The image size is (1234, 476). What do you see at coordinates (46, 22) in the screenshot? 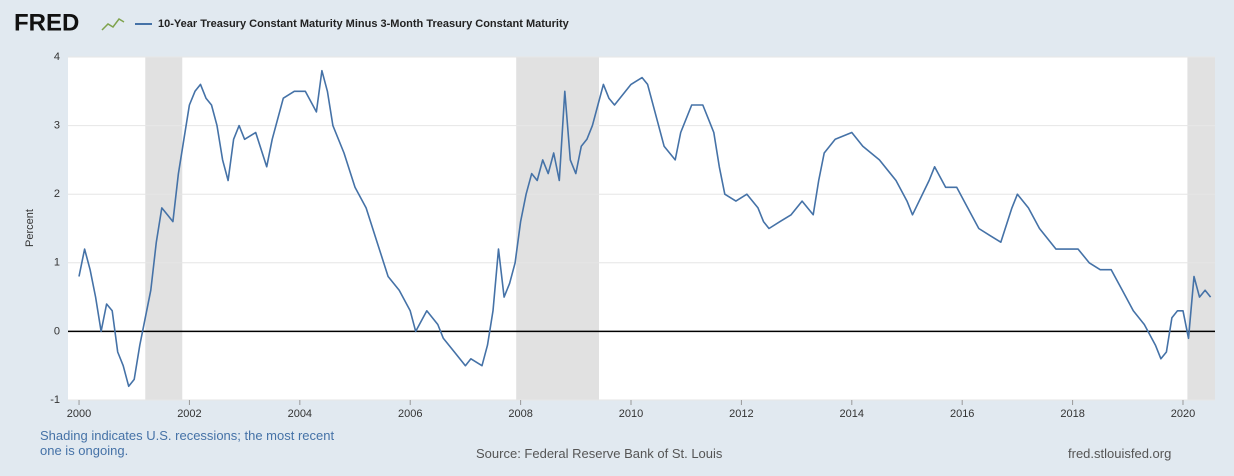
I see `logo: FRED` at bounding box center [46, 22].